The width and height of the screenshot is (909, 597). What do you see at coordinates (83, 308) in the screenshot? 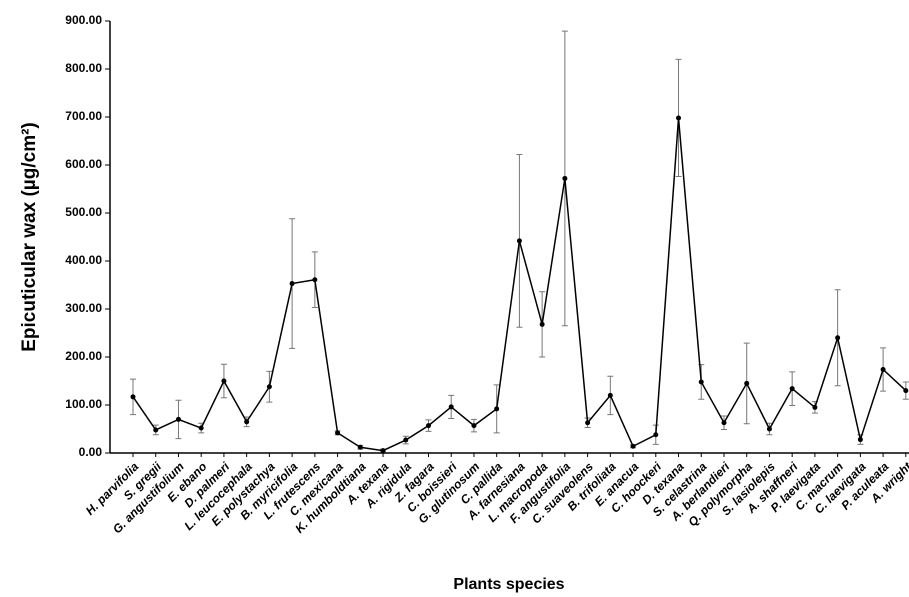
I see `y-tick-label: 300.00` at bounding box center [83, 308].